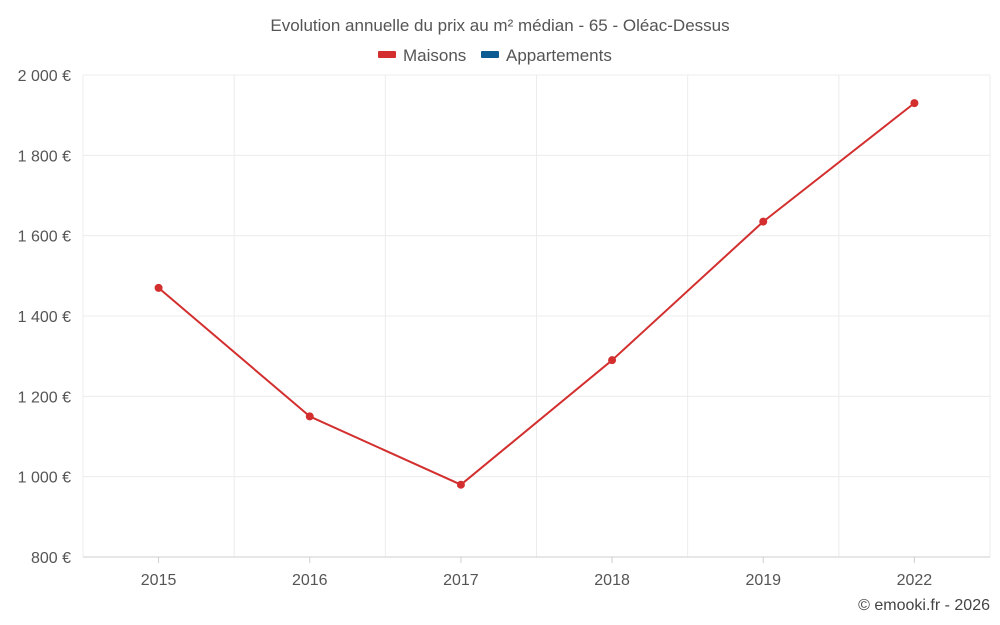 The height and width of the screenshot is (625, 1000). What do you see at coordinates (434, 55) in the screenshot?
I see `legend-label-maisons: Maisons` at bounding box center [434, 55].